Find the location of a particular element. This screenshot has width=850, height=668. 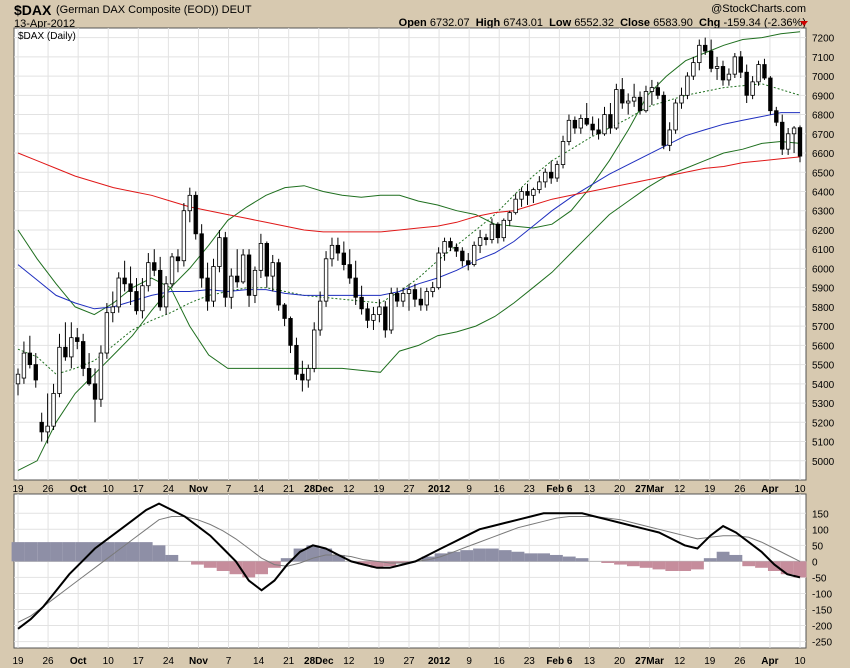

price-x-tick: 21 is located at coordinates (289, 489).